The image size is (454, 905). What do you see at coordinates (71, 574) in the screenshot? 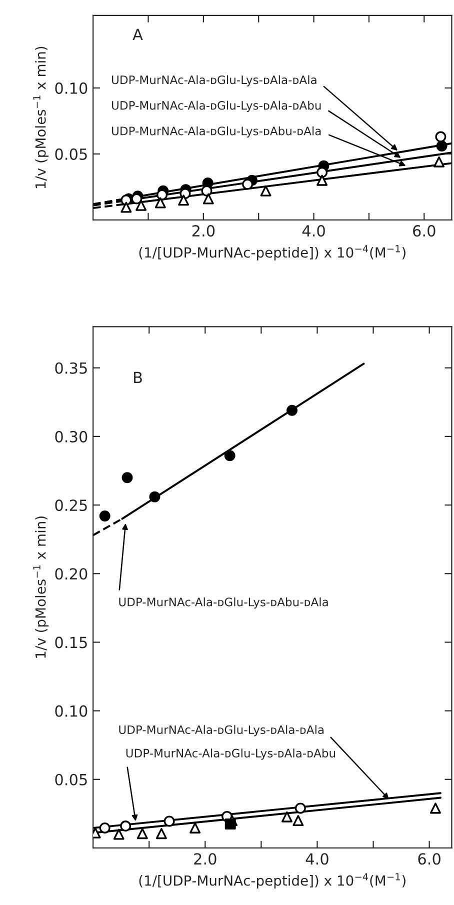
I see `y-tick-label: 0.20` at bounding box center [71, 574].